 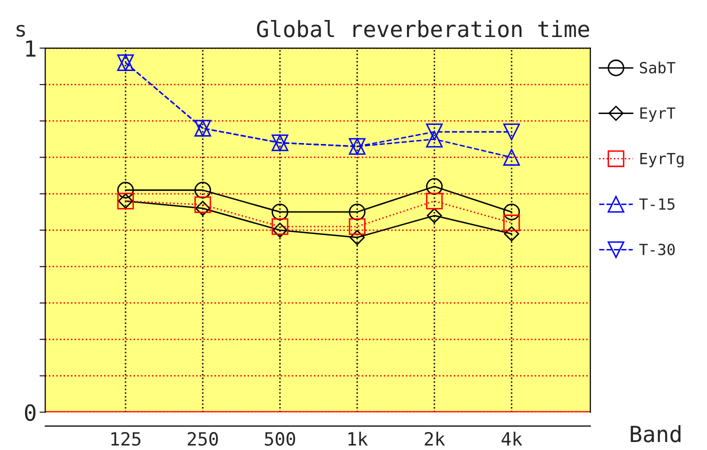 I want to click on y-axis-title: s, so click(x=20, y=30).